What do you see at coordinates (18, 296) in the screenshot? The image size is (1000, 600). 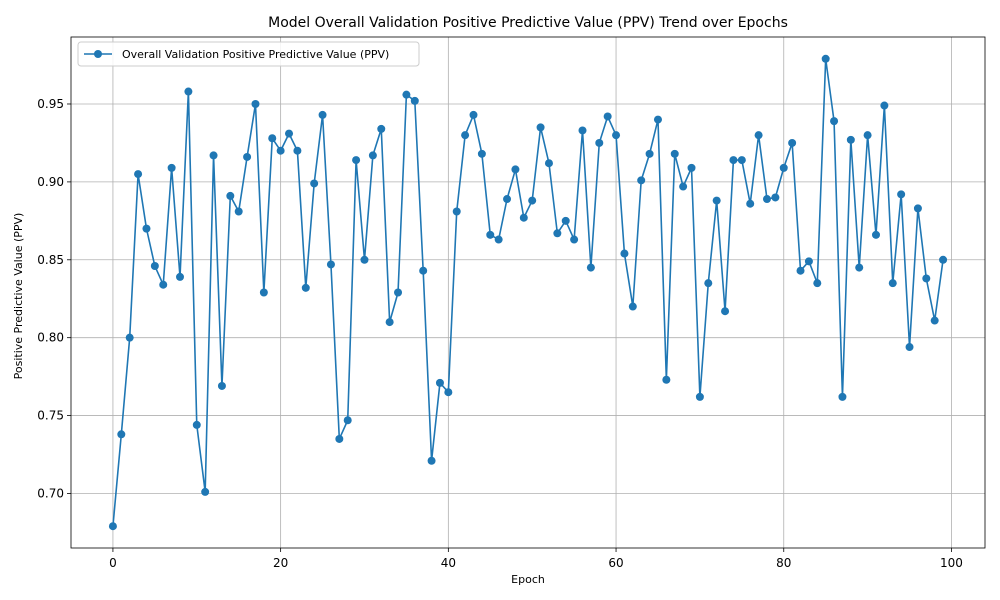 I see `y-axis-label: Positive Predictive Value (PPV)` at bounding box center [18, 296].